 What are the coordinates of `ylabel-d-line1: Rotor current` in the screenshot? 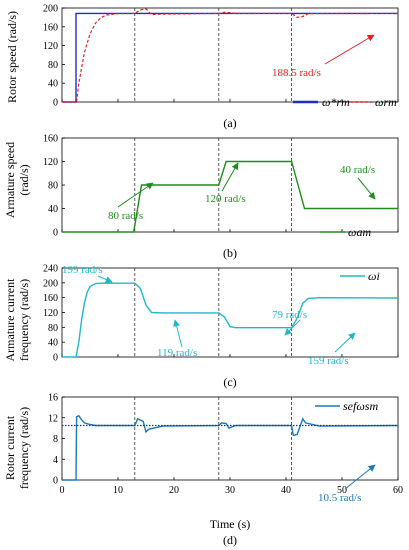 It's located at (10, 447).